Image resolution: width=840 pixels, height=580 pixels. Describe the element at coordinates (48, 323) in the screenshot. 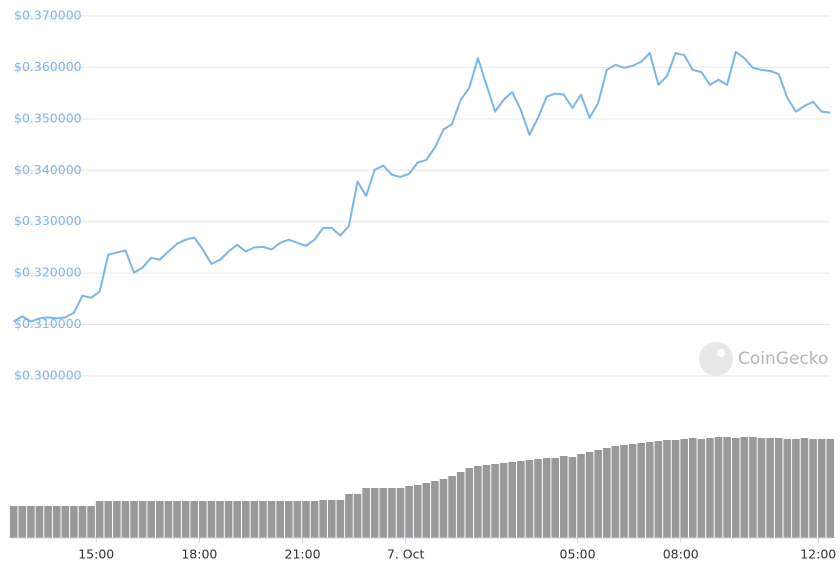

I see `y-tick-label: $0.310000` at that location.